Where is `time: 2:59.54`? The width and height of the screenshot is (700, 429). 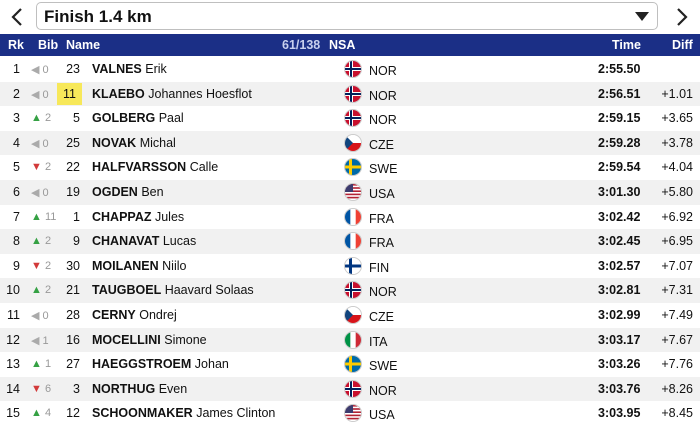 time: 2:59.54 is located at coordinates (619, 167).